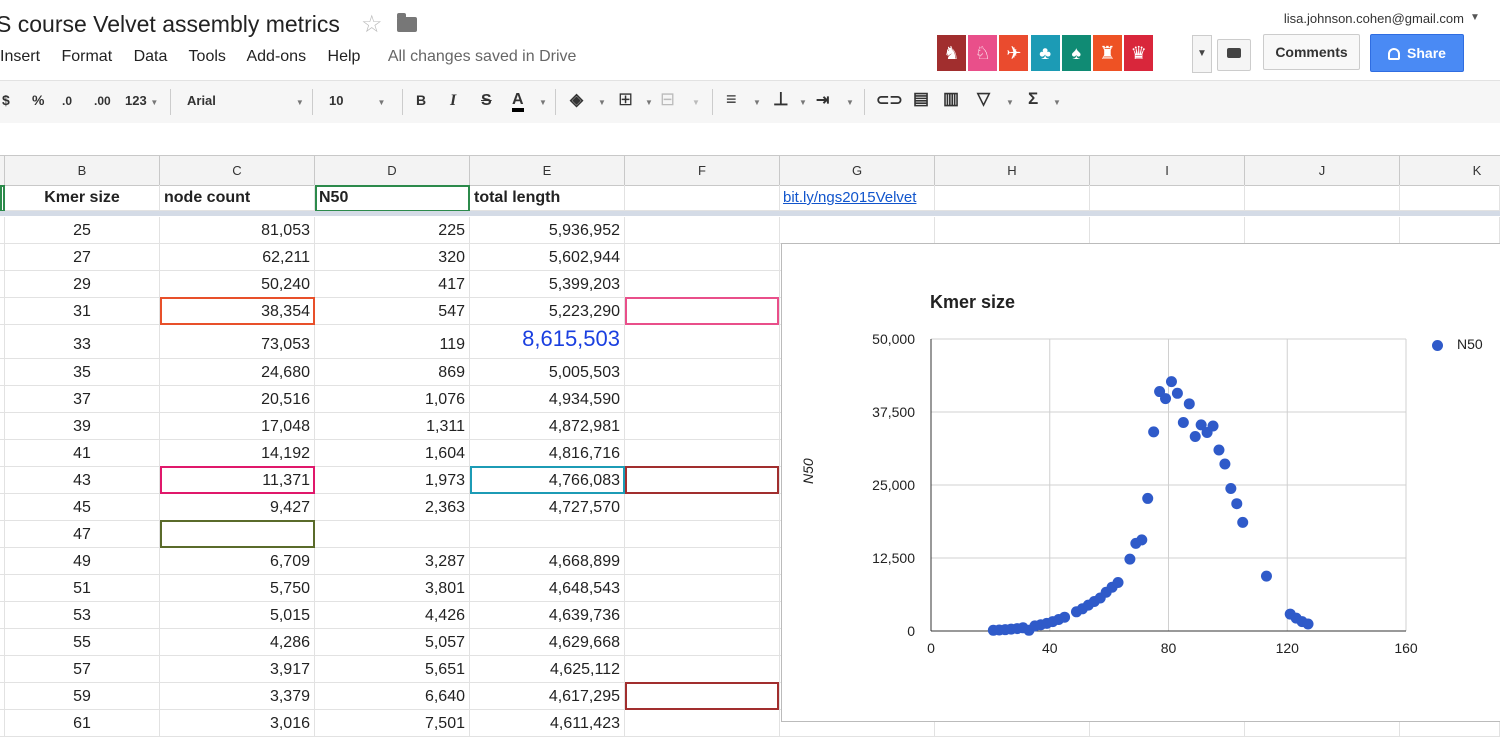  Describe the element at coordinates (102, 101) in the screenshot. I see `increase-decimal-button: .00` at that location.